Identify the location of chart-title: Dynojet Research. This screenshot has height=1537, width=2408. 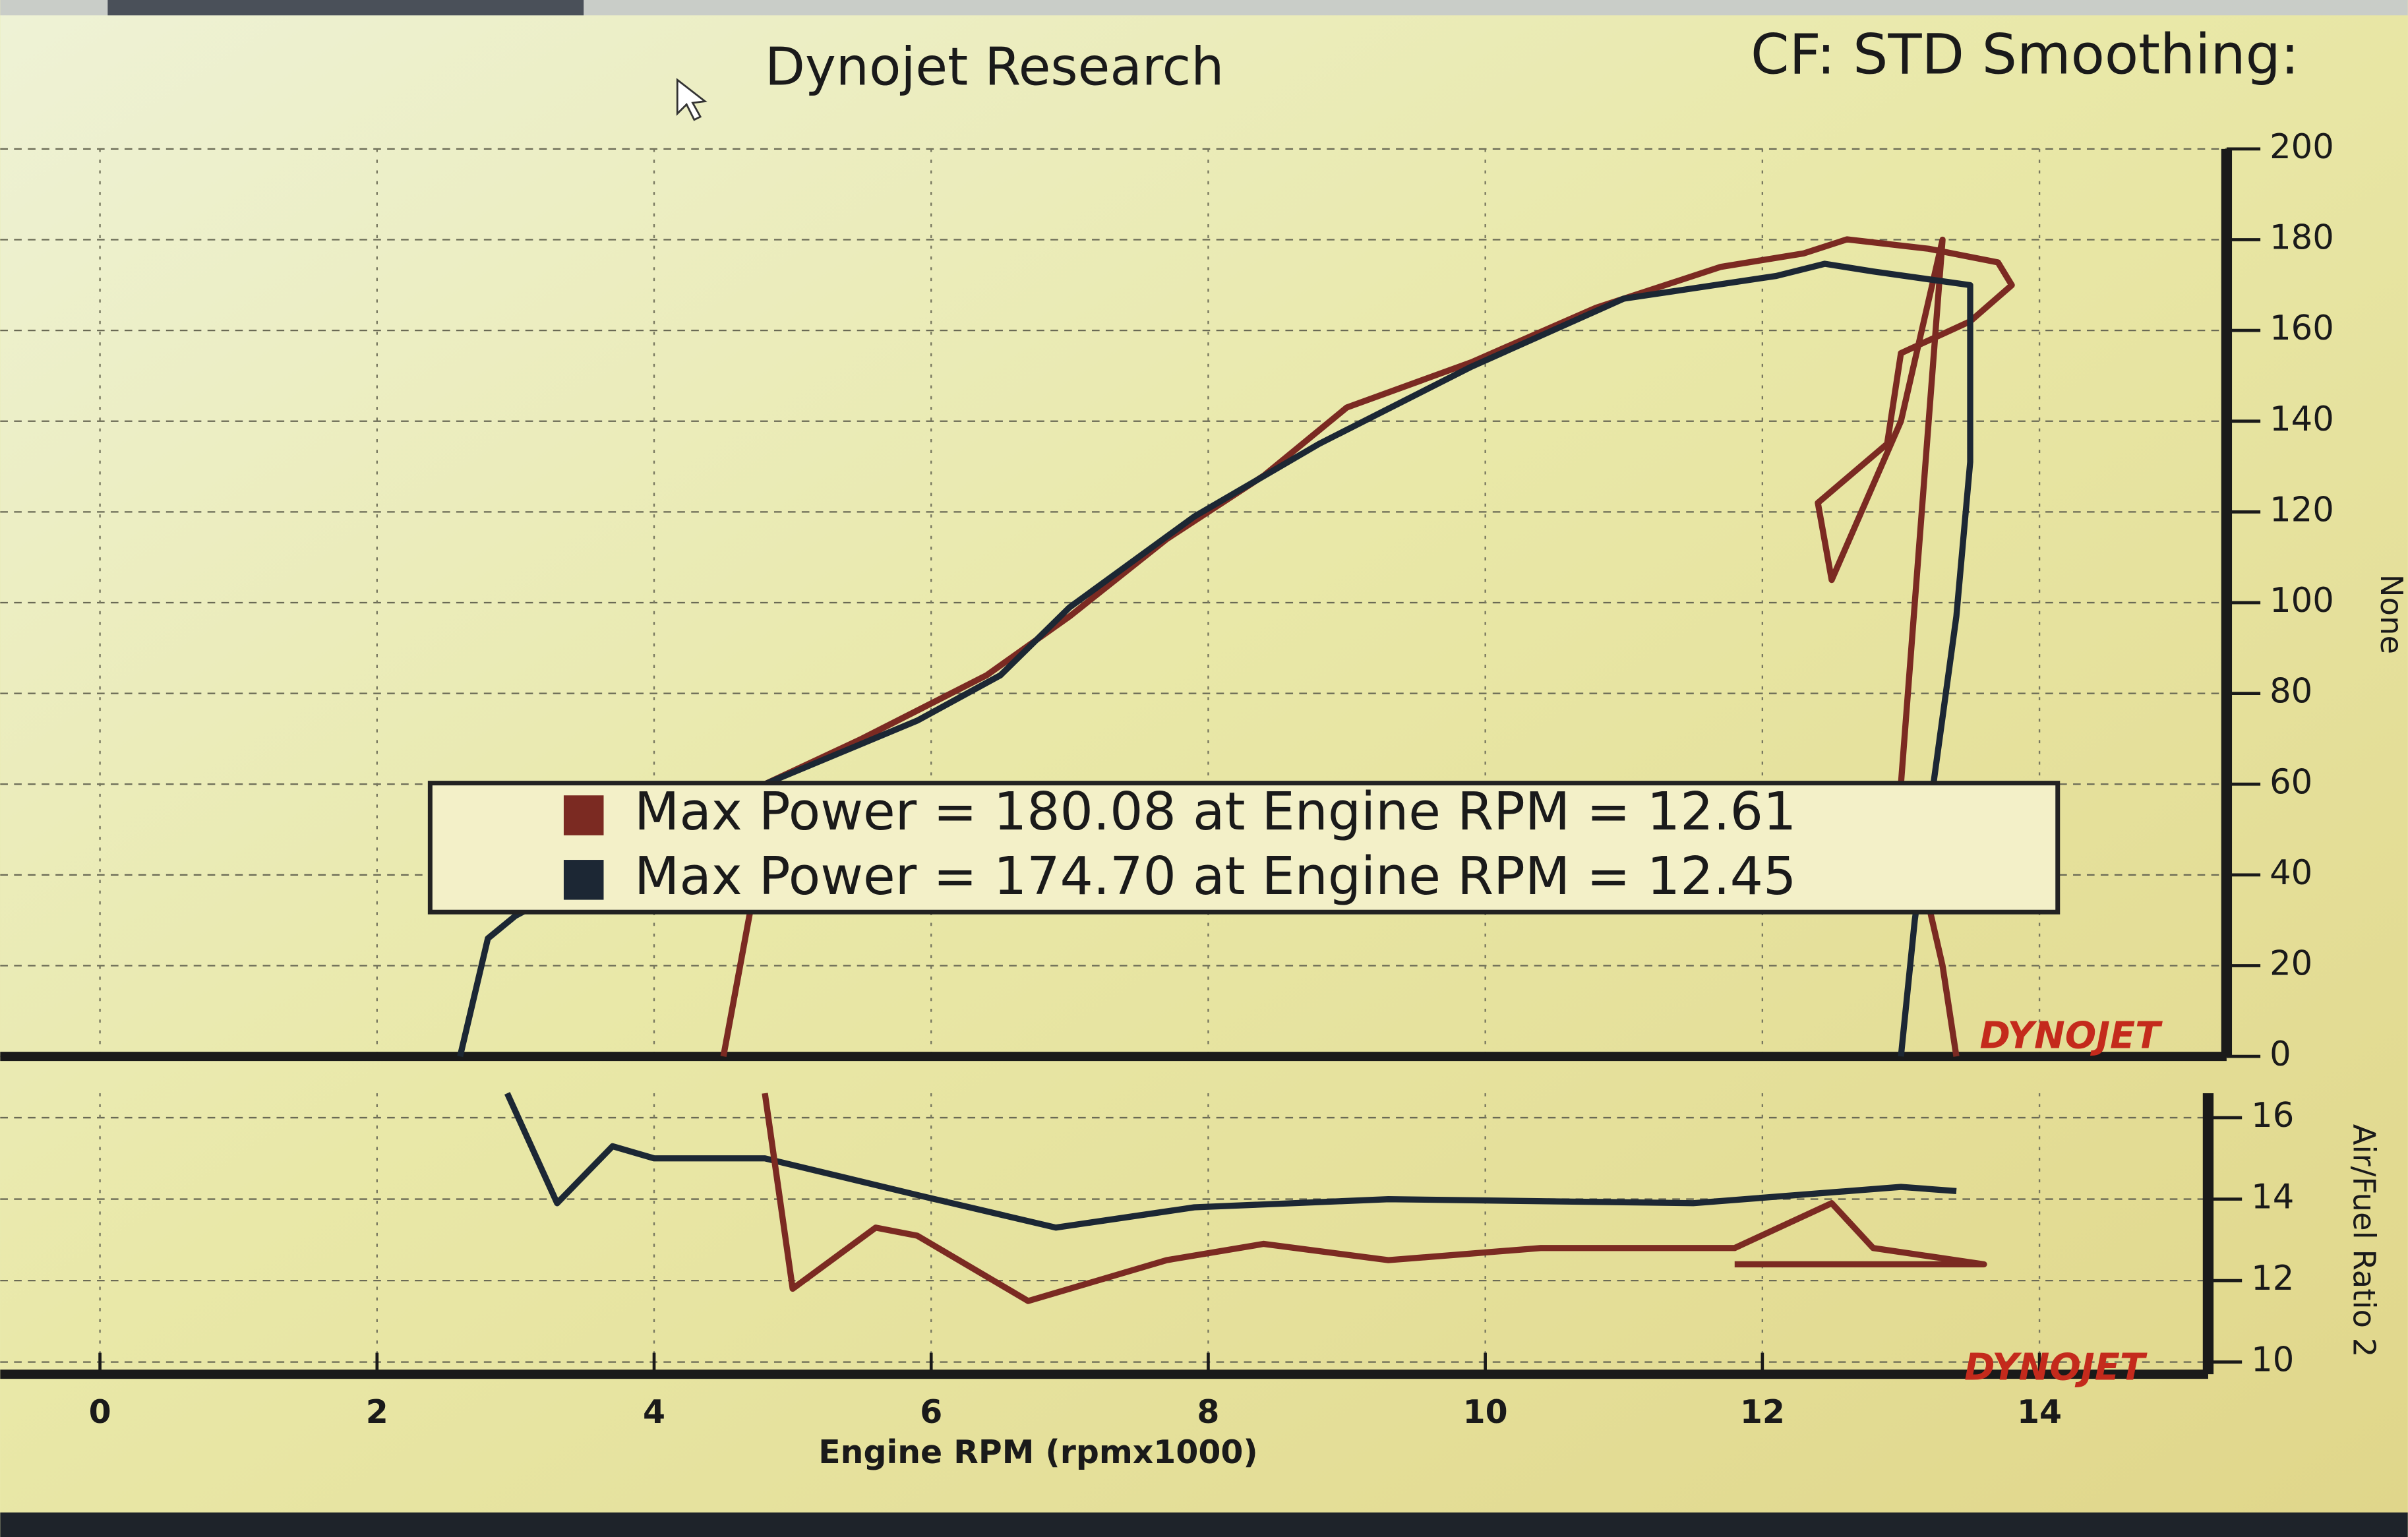
(994, 67).